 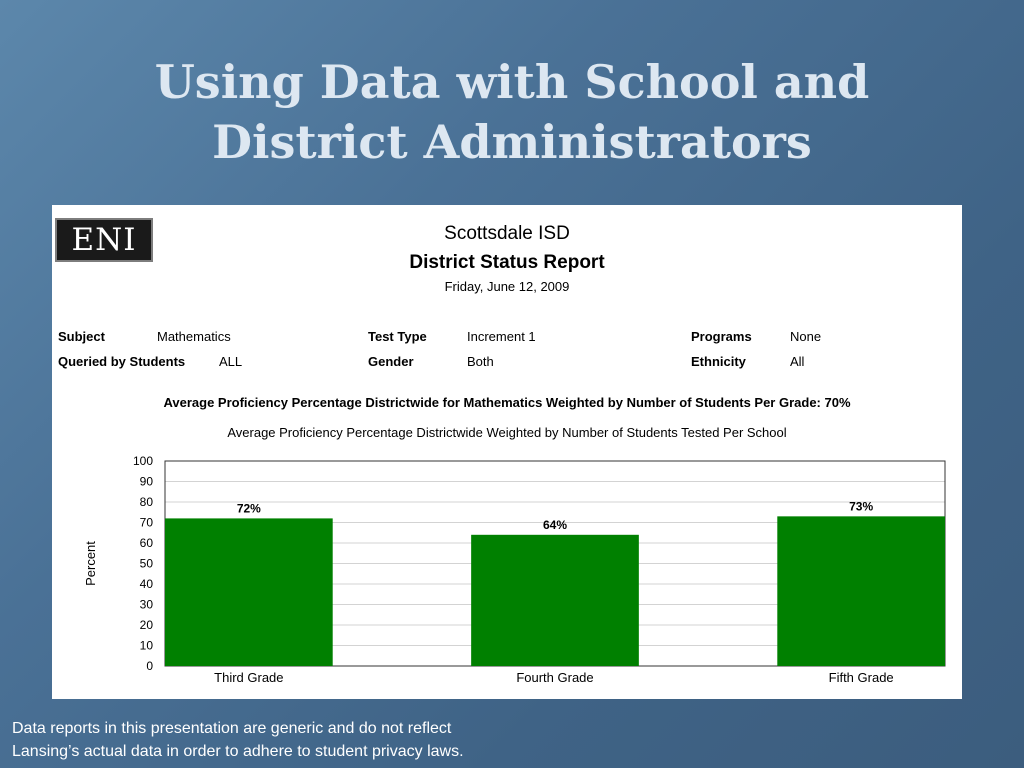 What do you see at coordinates (507, 233) in the screenshot?
I see `organization-name: Scottsdale ISD` at bounding box center [507, 233].